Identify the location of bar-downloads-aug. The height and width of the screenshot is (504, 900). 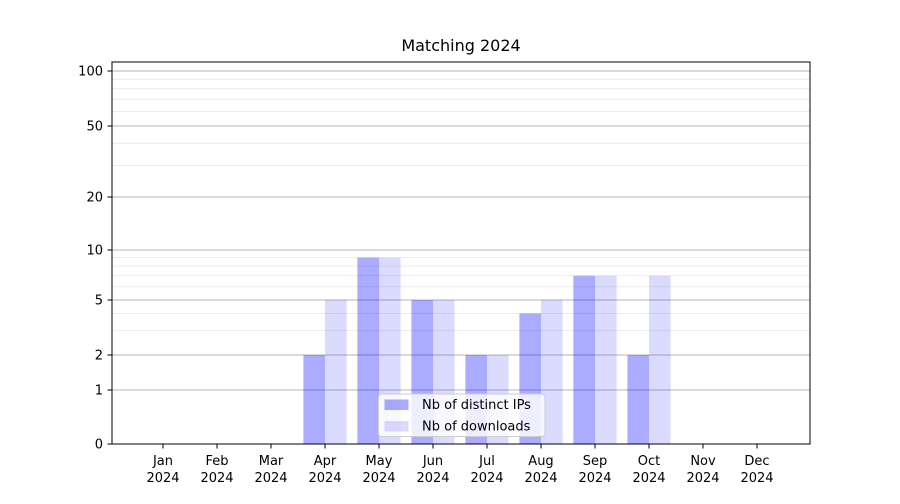
(552, 372).